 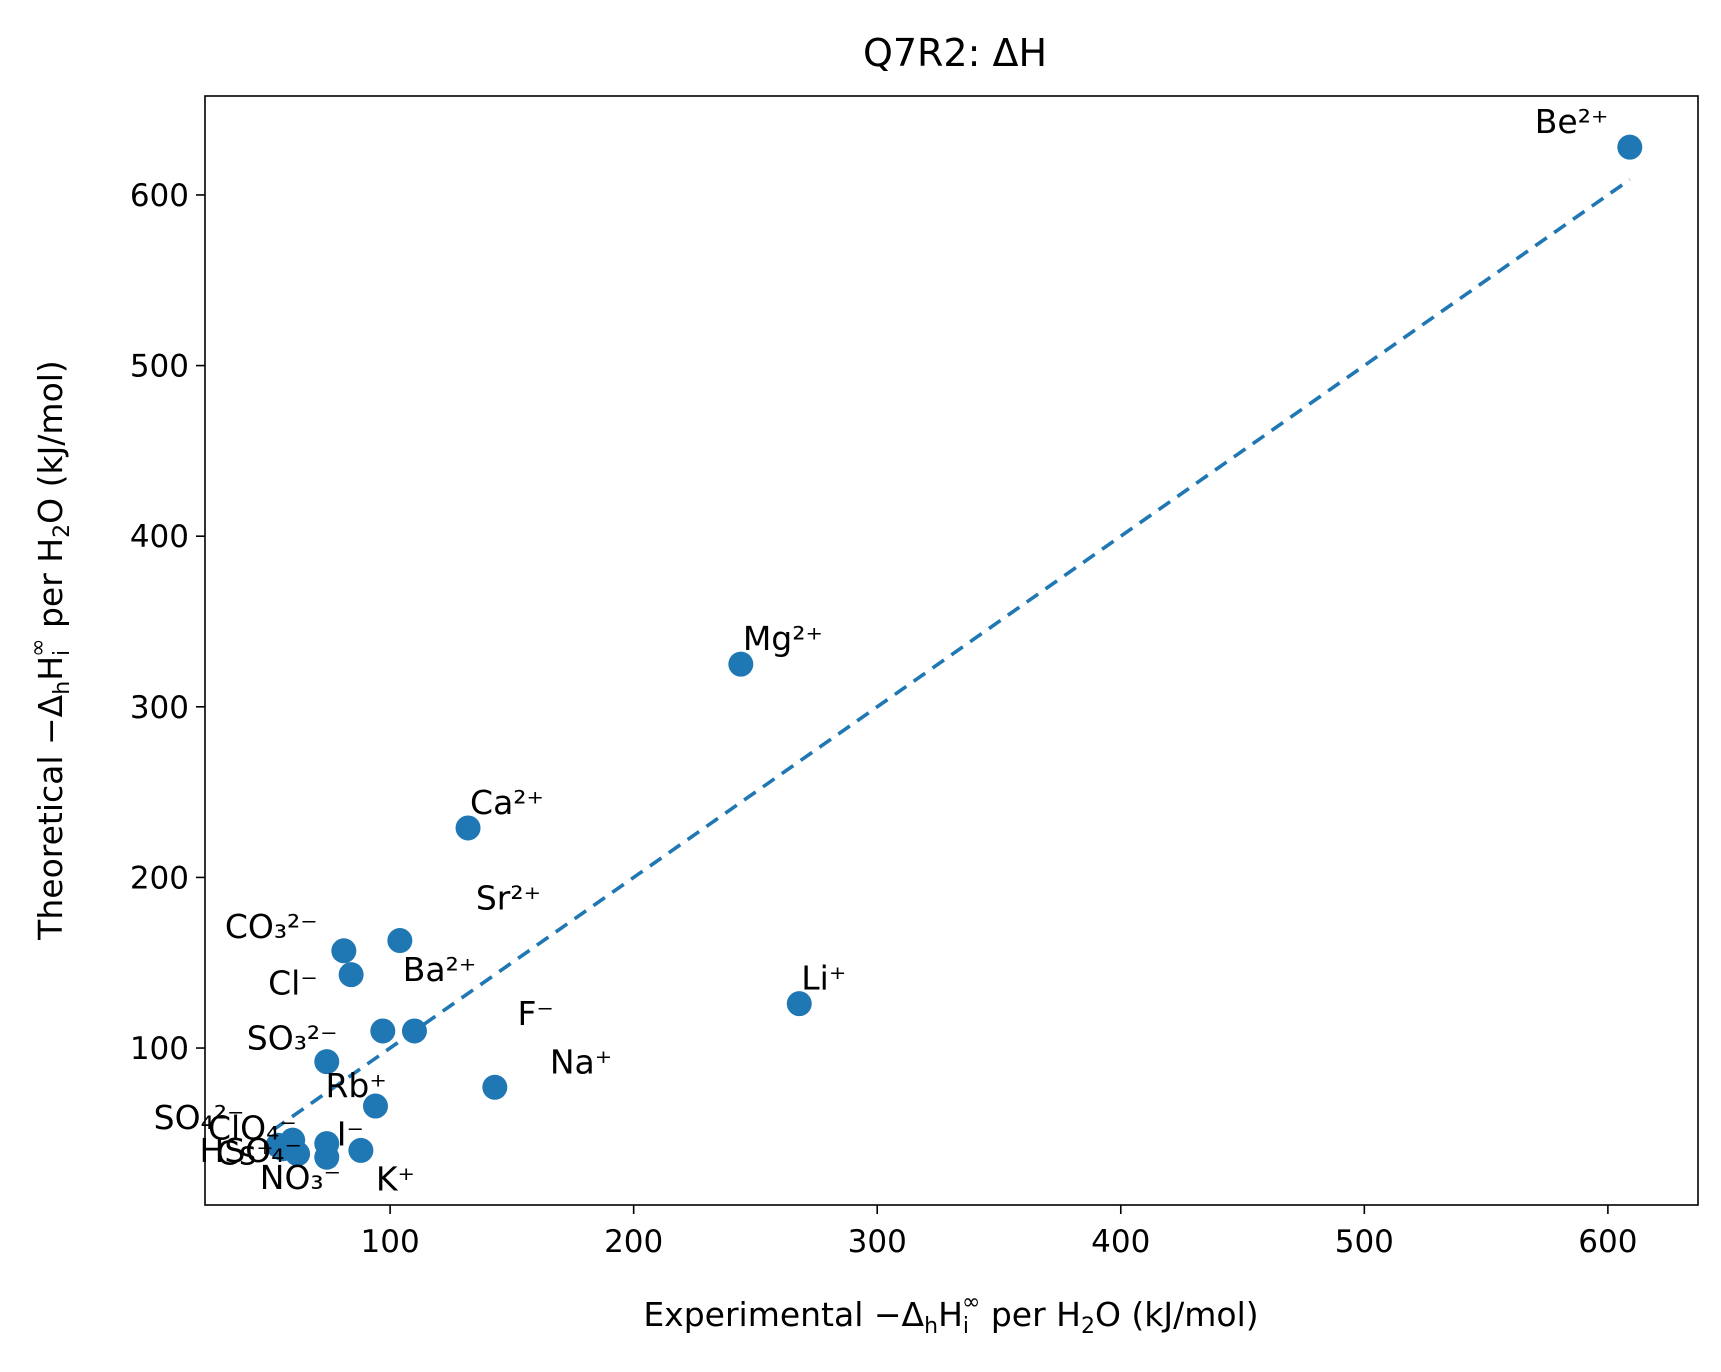 I want to click on point-label: I⁻, so click(x=350, y=1134).